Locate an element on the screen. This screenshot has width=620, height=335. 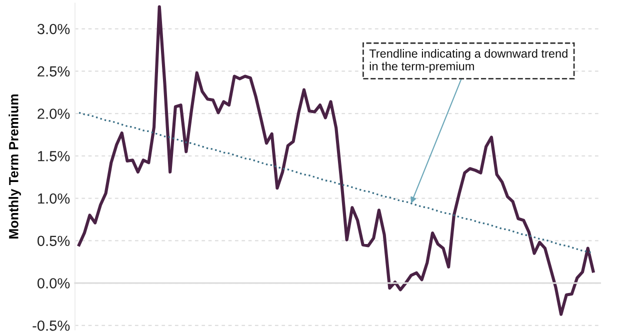
y-tick-label: 2.0% is located at coordinates (54, 113).